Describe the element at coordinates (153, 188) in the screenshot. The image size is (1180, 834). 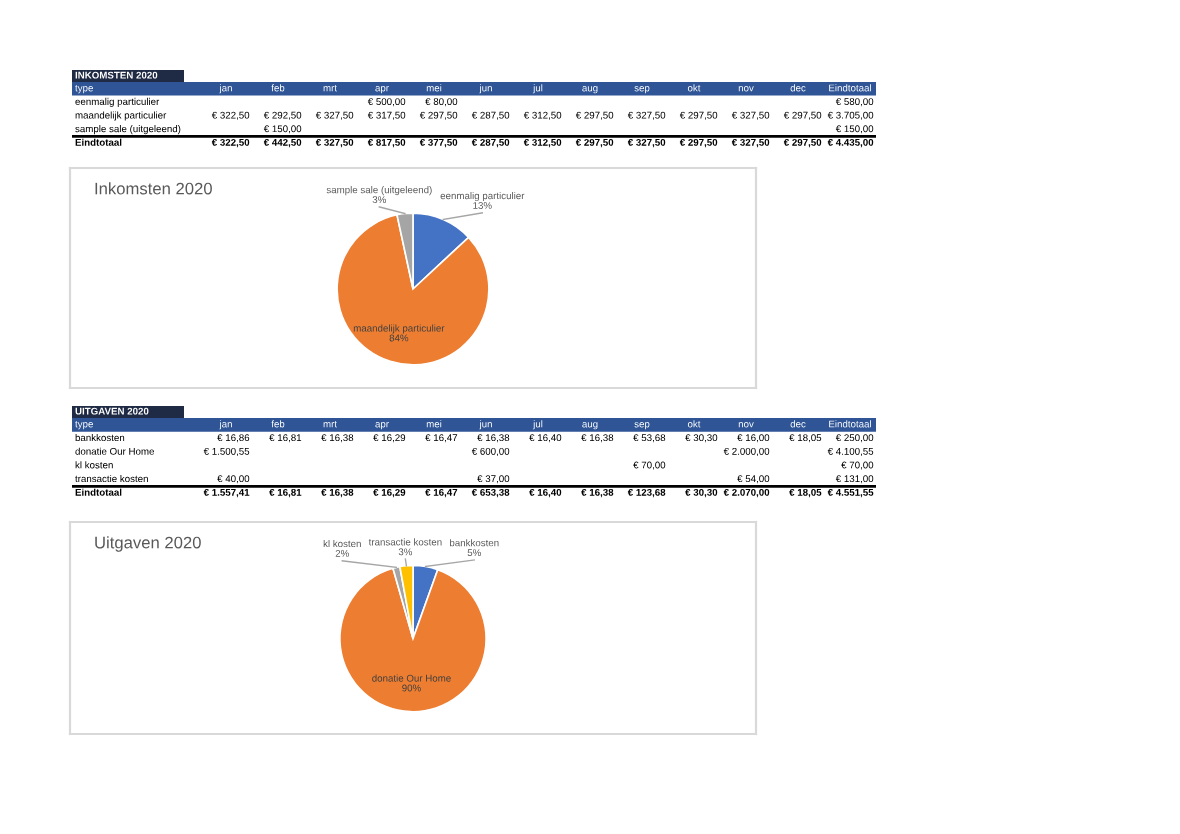
I see `text: Inkomsten 2020` at that location.